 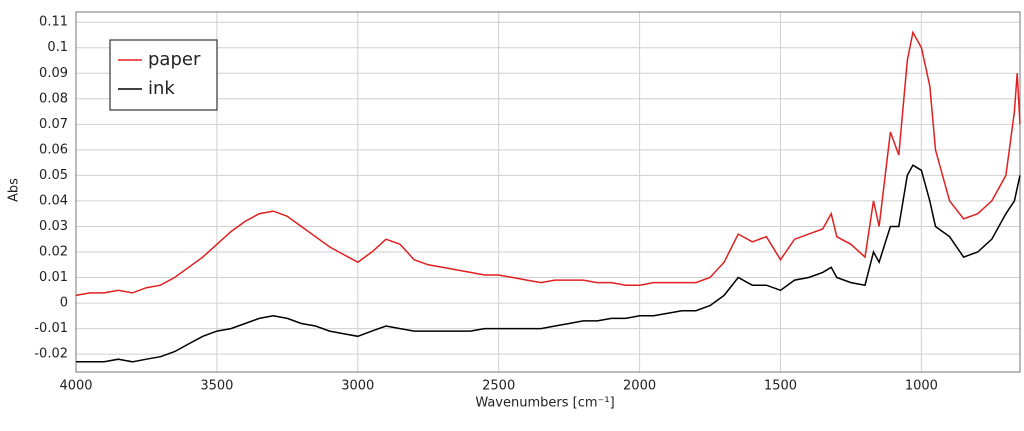 What do you see at coordinates (639, 386) in the screenshot?
I see `x-tick-label: 2000` at bounding box center [639, 386].